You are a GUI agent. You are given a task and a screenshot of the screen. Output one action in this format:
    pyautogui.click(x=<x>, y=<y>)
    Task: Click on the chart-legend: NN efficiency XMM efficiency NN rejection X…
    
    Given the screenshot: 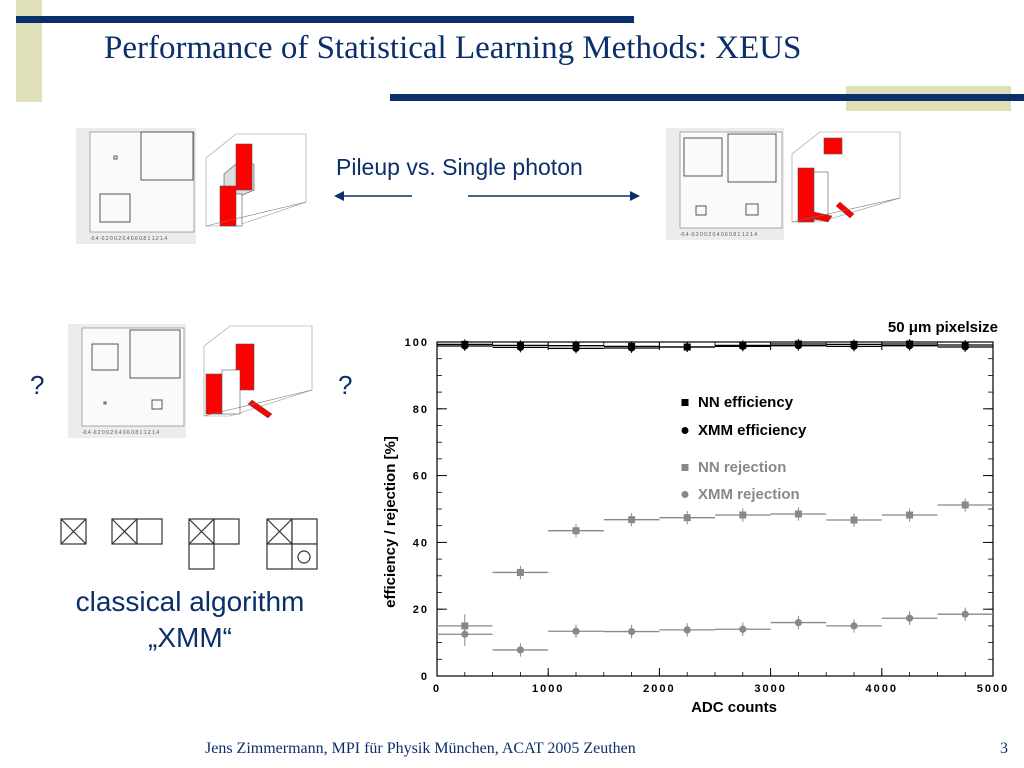 What is the action you would take?
    pyautogui.click(x=744, y=448)
    